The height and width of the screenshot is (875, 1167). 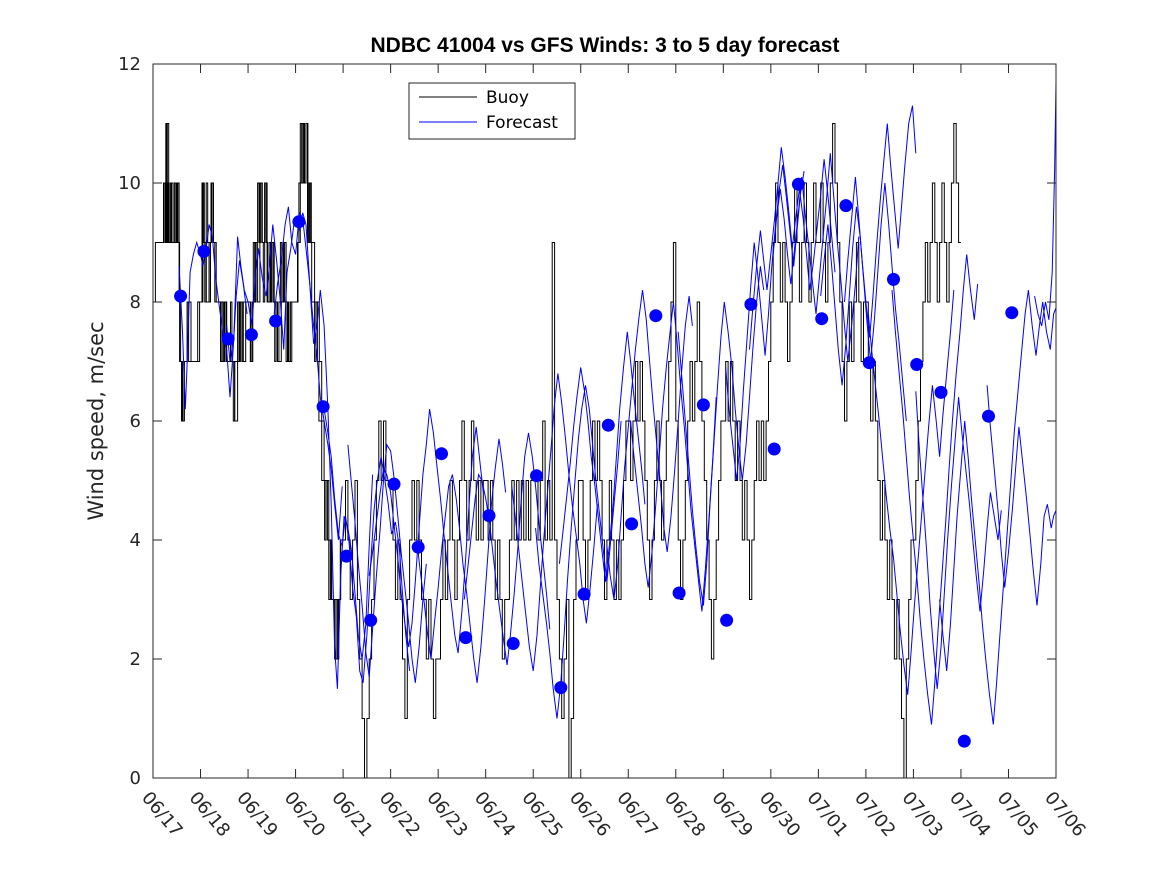 I want to click on y-tick-label: 10, so click(x=129, y=183).